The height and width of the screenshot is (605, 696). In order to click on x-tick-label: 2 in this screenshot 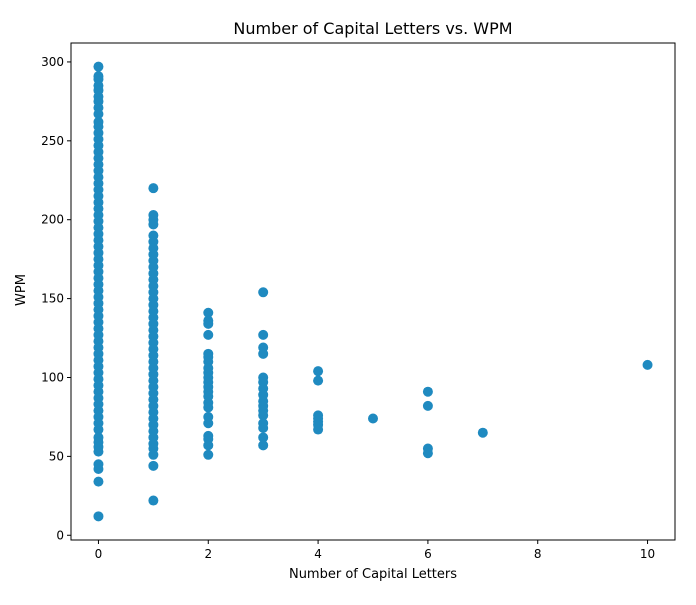, I will do `click(208, 554)`.